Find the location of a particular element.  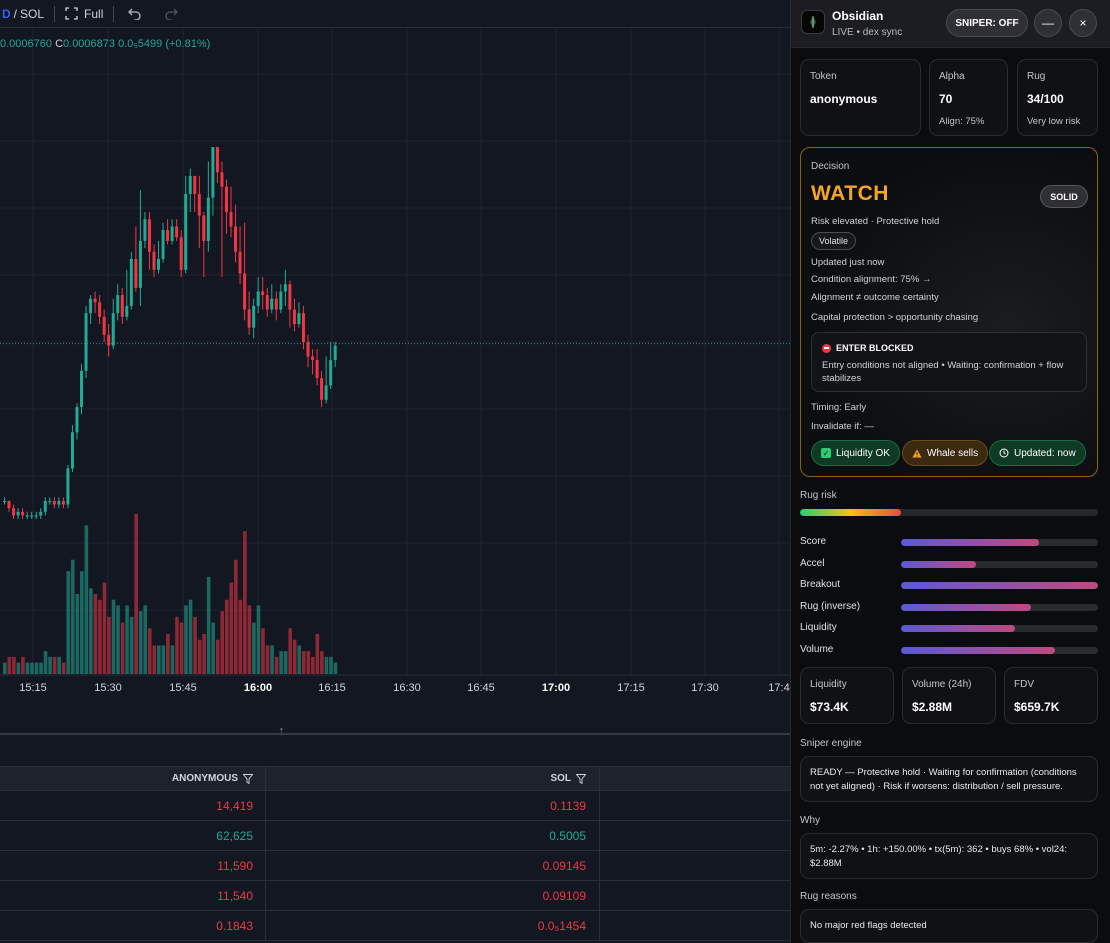

ohlc-close-value: 0.0006873 is located at coordinates (89, 44).